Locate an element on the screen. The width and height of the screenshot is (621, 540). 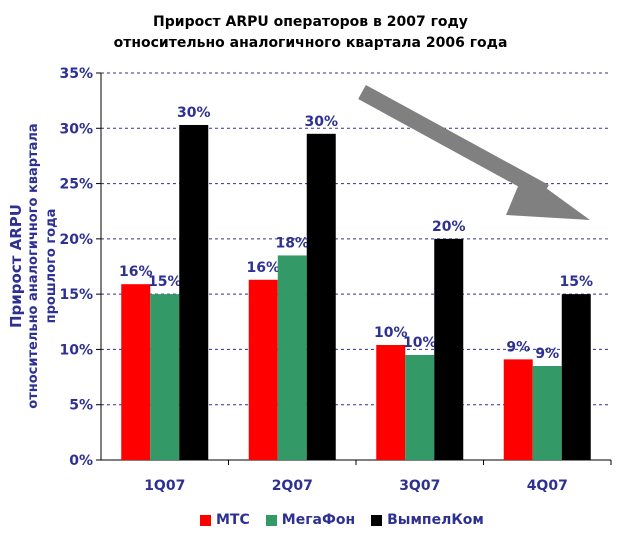
y-tick-label: 35% is located at coordinates (76, 74).